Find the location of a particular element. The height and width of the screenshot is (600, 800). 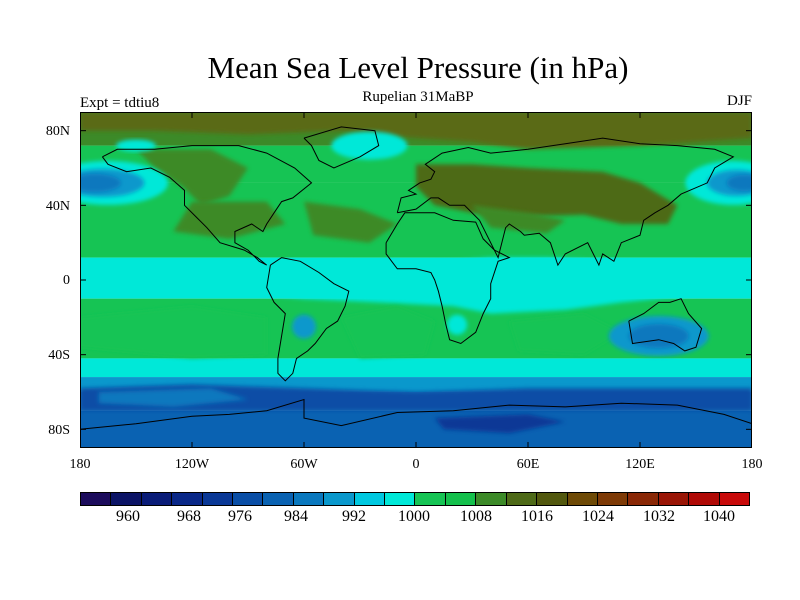

colorbar-label: 976 is located at coordinates (240, 516).